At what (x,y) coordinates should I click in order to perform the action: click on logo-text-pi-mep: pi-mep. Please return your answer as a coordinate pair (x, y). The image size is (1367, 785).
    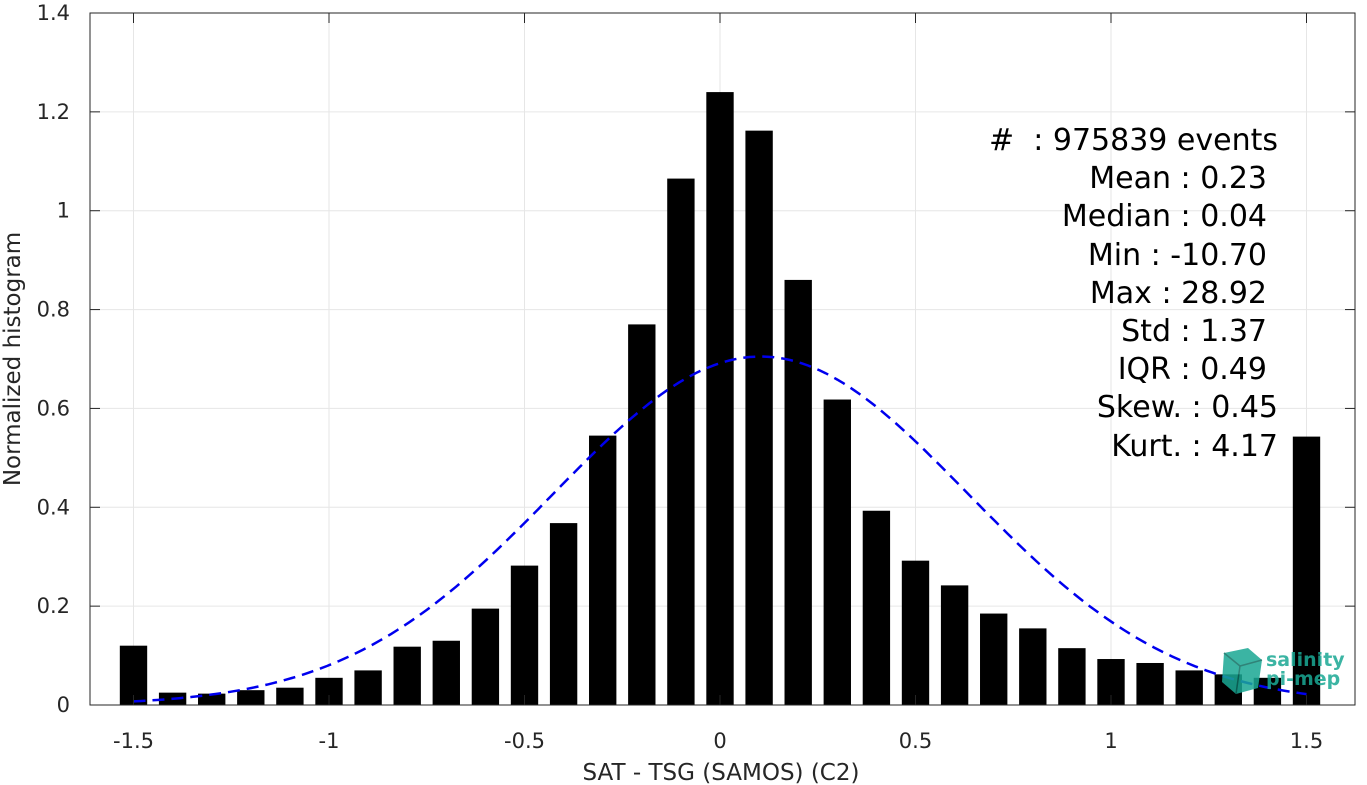
    Looking at the image, I should click on (1303, 679).